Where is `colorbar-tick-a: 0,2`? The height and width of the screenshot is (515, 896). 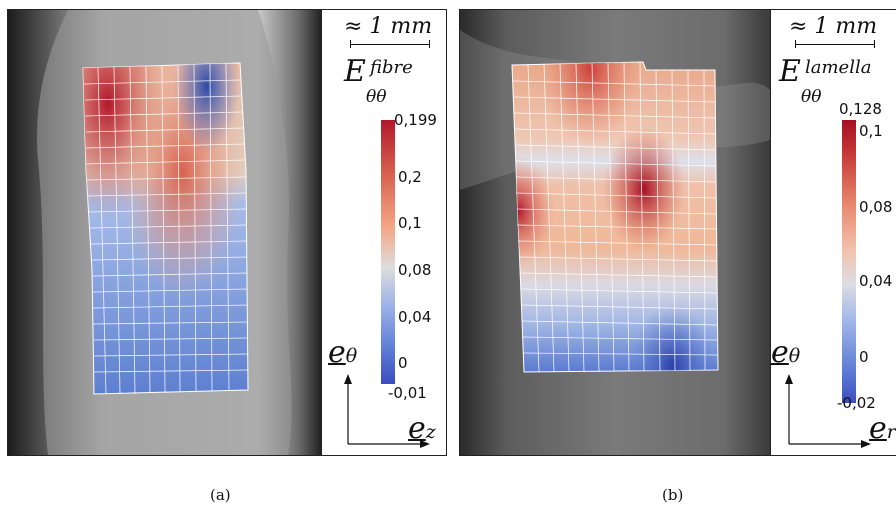
colorbar-tick-a: 0,2 is located at coordinates (410, 177).